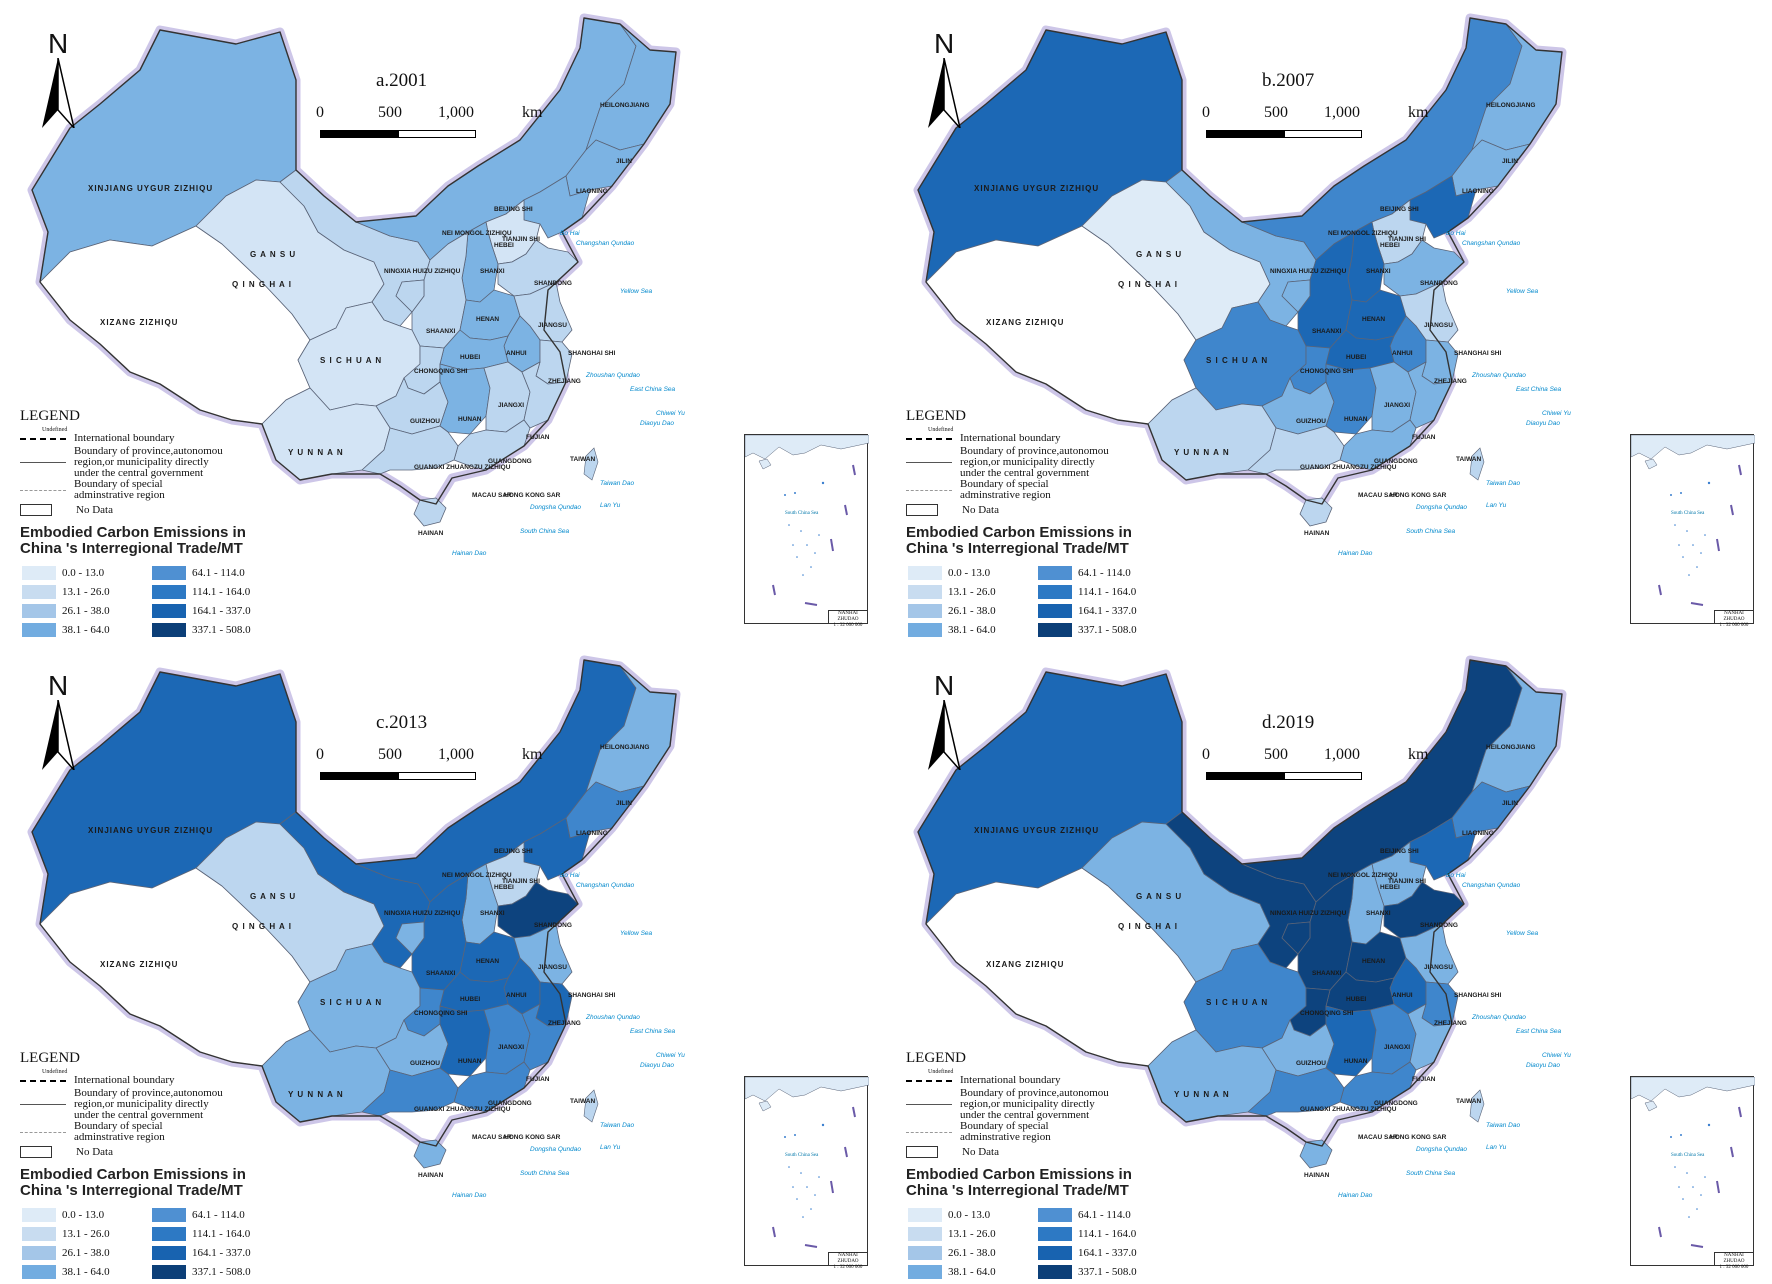  I want to click on label-guizhou: GUIZHOU, so click(1311, 1063).